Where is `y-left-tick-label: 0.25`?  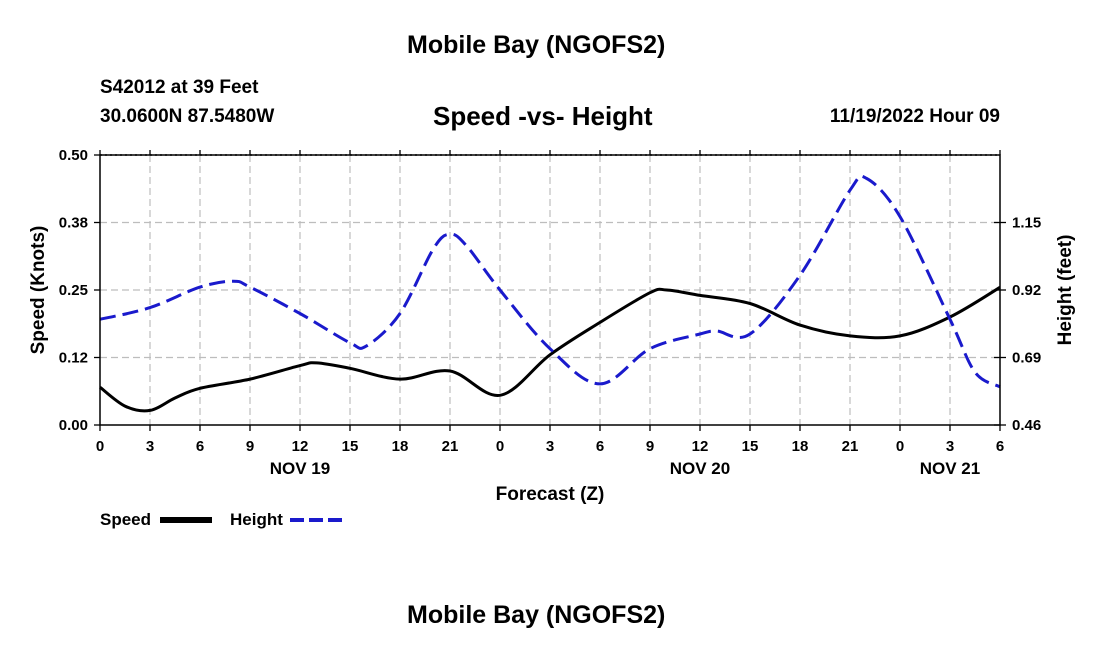 y-left-tick-label: 0.25 is located at coordinates (73, 290).